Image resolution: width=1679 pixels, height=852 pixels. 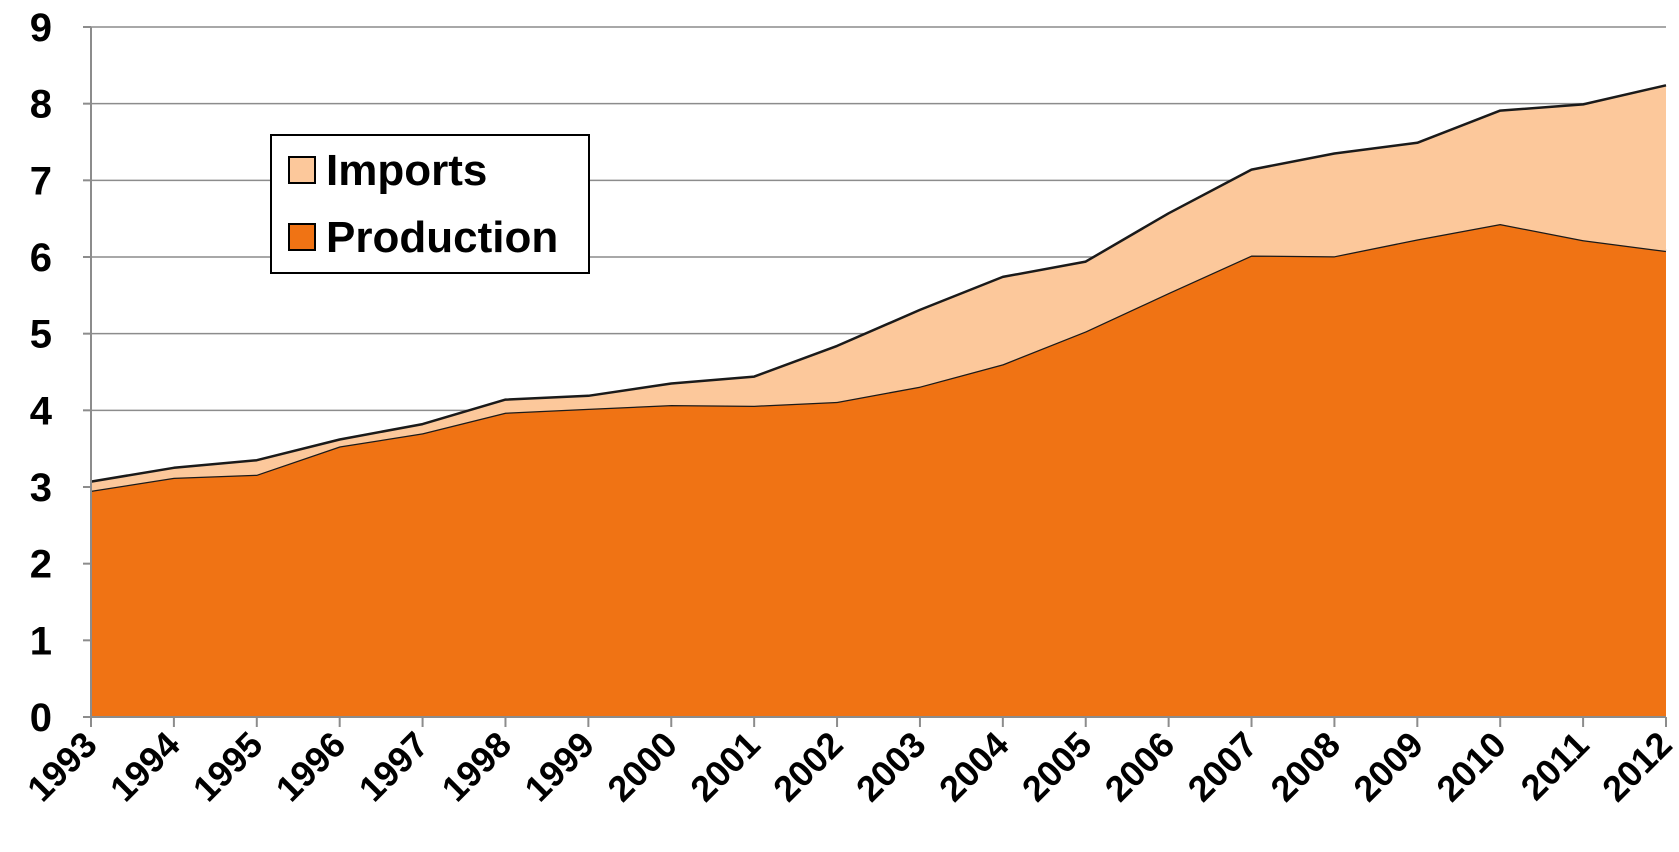 I want to click on legend-box, so click(x=430, y=204).